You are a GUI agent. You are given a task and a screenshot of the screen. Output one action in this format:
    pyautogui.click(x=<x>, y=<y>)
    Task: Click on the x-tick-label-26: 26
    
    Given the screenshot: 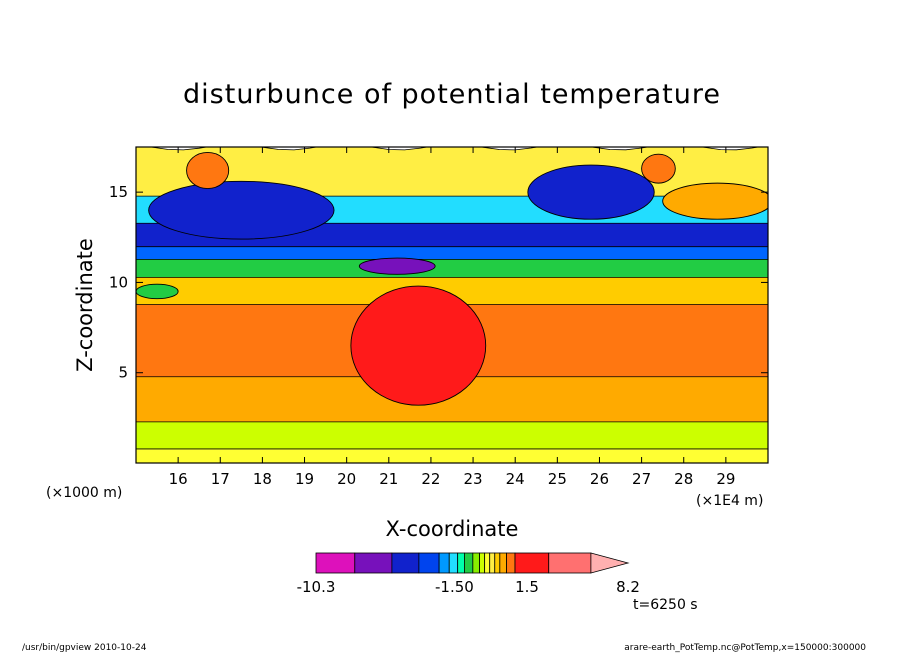 What is the action you would take?
    pyautogui.click(x=599, y=479)
    